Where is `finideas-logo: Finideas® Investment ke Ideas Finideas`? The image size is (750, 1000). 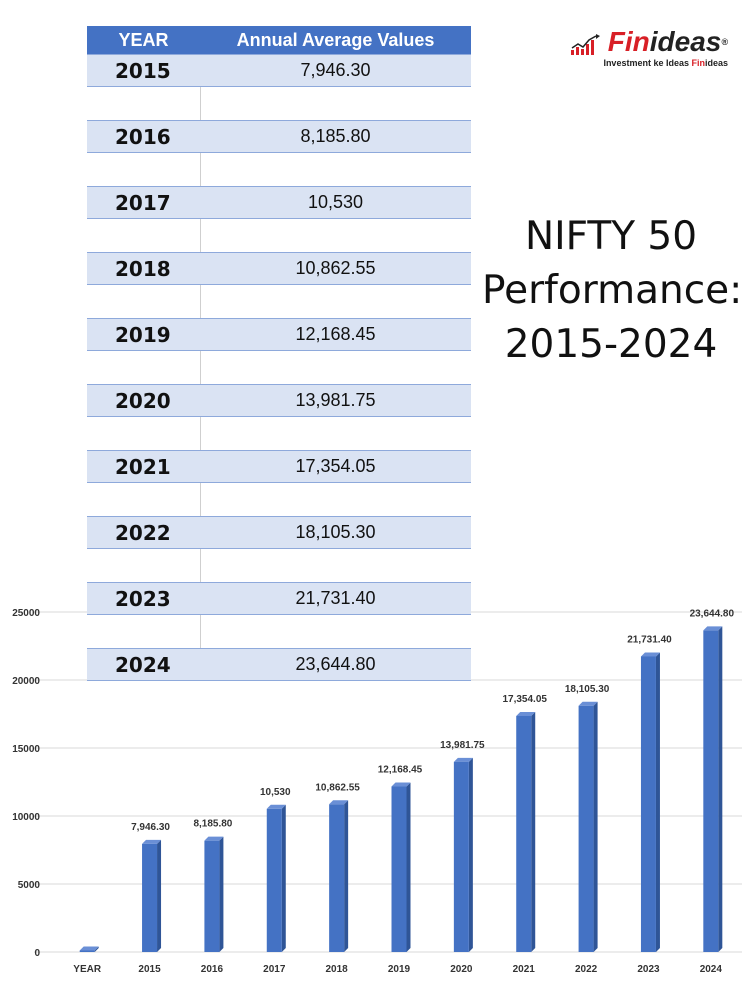
finideas-logo: Finideas® Investment ke Ideas Finideas is located at coordinates (649, 48).